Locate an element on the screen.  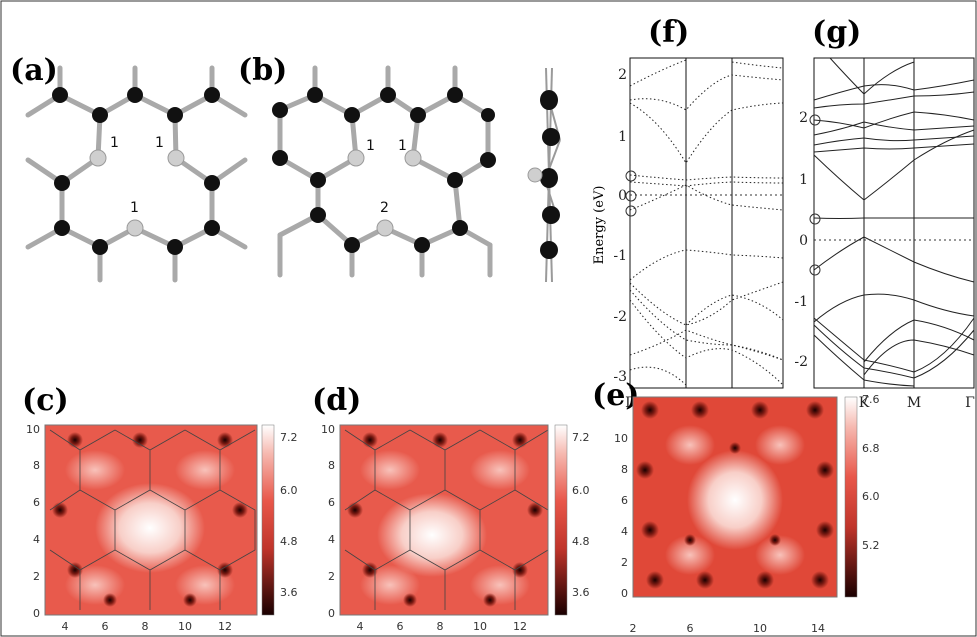
side-view-defect-atom is located at coordinates (535, 175).